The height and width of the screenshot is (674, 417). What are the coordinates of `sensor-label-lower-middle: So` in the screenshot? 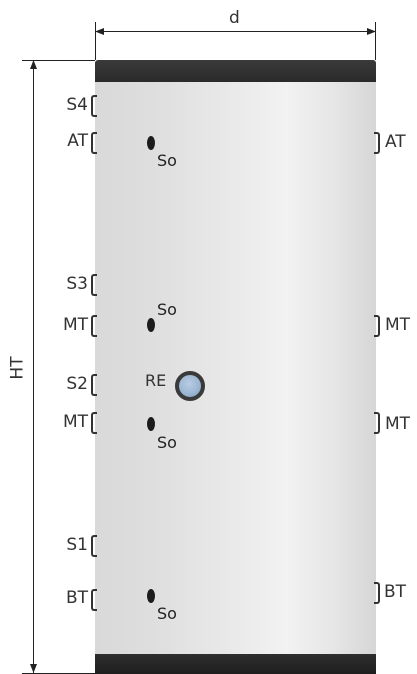 It's located at (167, 442).